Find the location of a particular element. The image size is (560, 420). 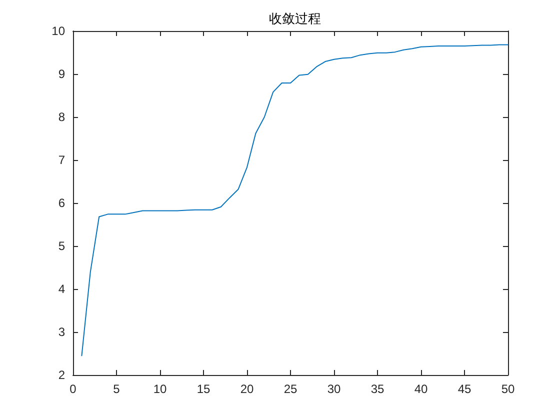

y-tick-label: 2 is located at coordinates (62, 375).